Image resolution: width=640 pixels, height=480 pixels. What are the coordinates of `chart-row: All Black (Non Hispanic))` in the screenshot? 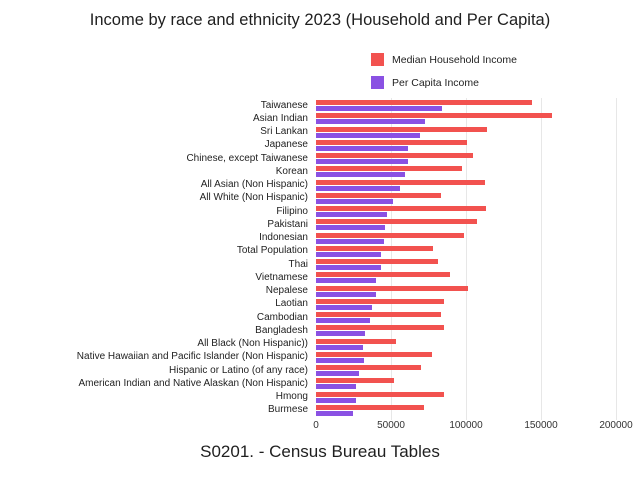 It's located at (308, 344).